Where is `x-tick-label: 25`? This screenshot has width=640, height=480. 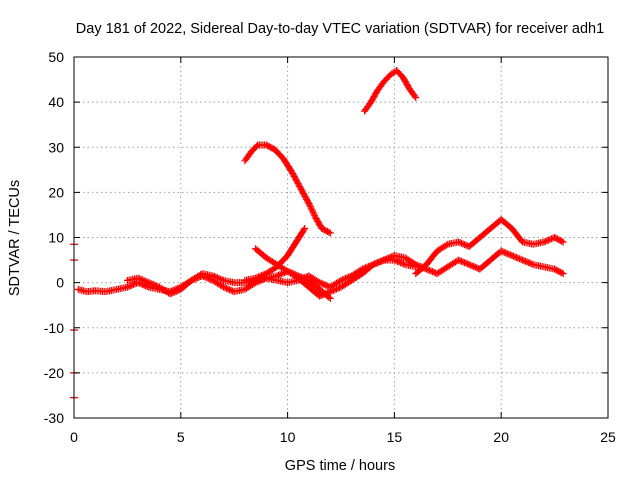 x-tick-label: 25 is located at coordinates (608, 437).